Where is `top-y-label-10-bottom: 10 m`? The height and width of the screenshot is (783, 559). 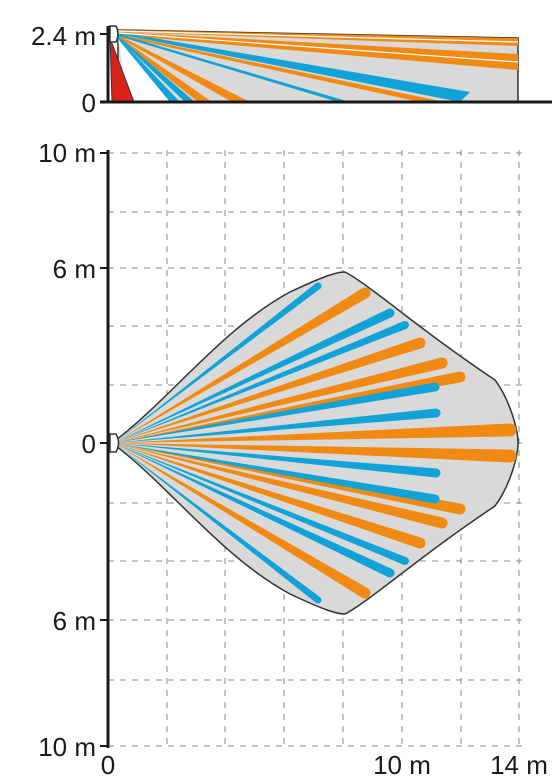 top-y-label-10-bottom: 10 m is located at coordinates (67, 747).